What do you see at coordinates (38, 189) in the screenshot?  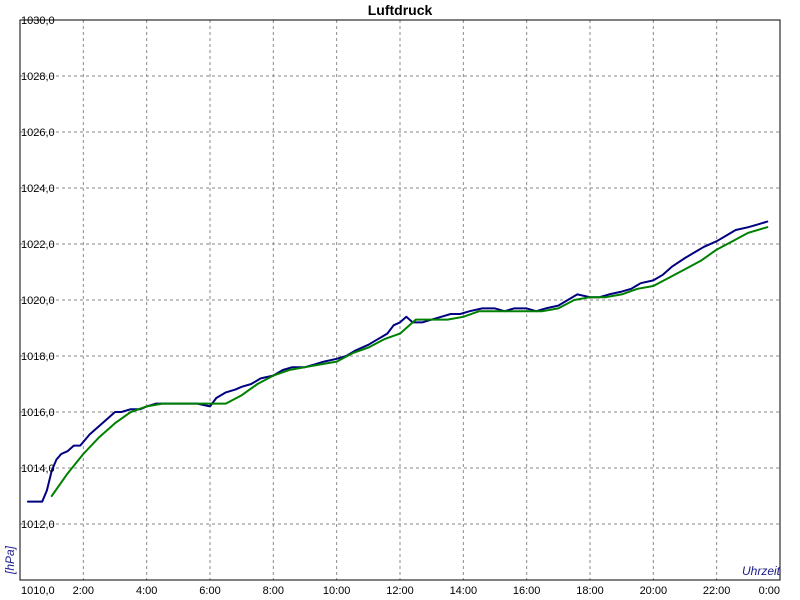 I see `y-tick-label: 1024,0` at bounding box center [38, 189].